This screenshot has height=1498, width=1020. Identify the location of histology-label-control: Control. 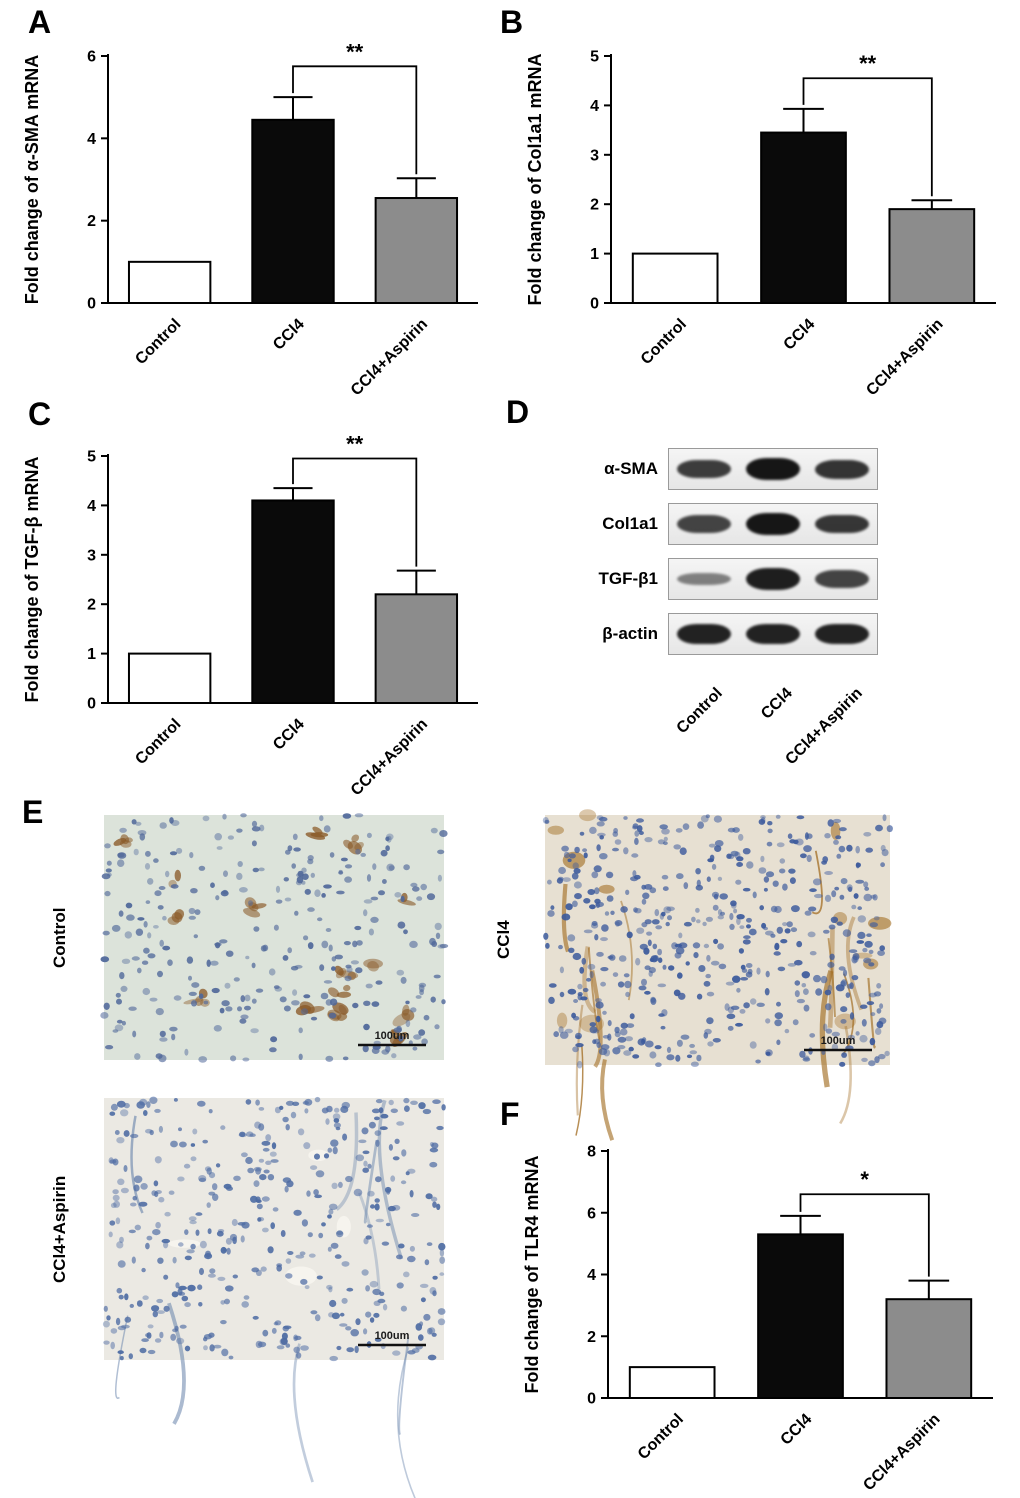
(59, 937).